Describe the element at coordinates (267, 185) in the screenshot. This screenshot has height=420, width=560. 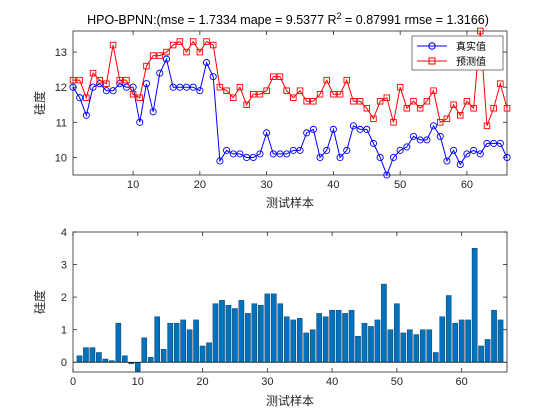
I see `x-tick-label-top: 30` at that location.